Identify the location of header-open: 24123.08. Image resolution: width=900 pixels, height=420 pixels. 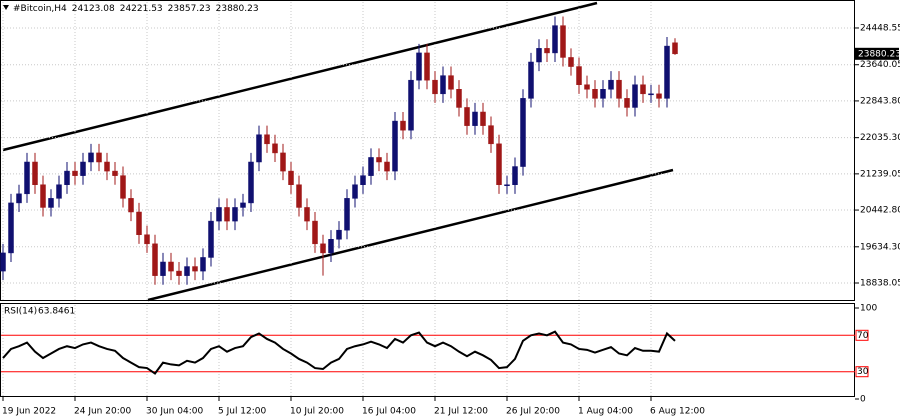
(93, 9).